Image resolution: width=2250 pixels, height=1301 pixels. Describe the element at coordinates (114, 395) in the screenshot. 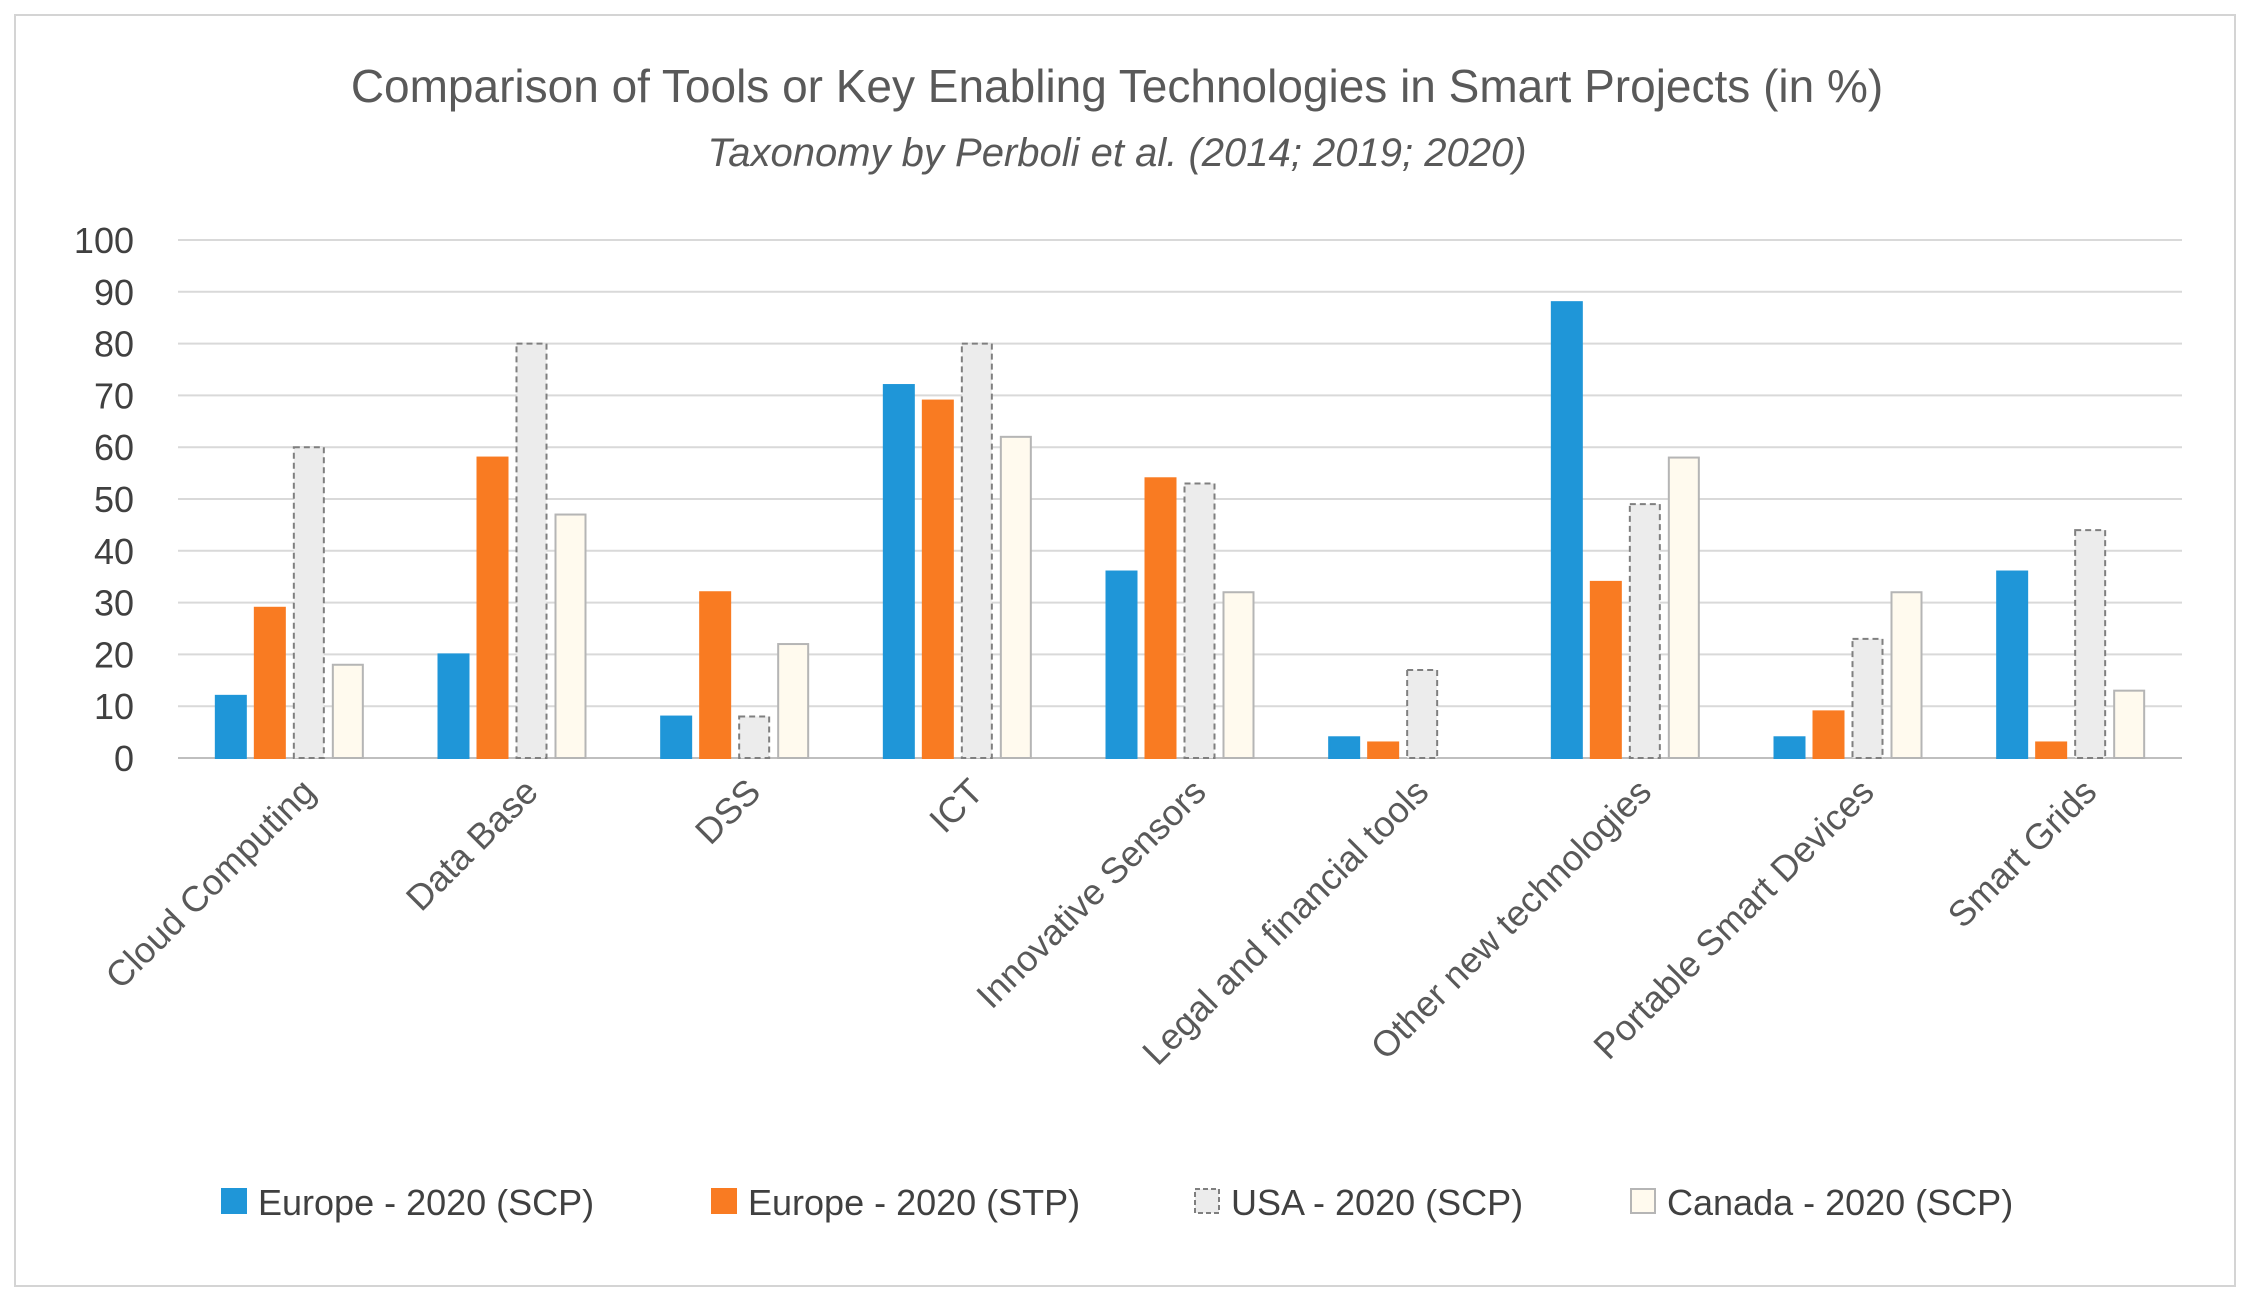

I see `y-tick-label: 70` at that location.